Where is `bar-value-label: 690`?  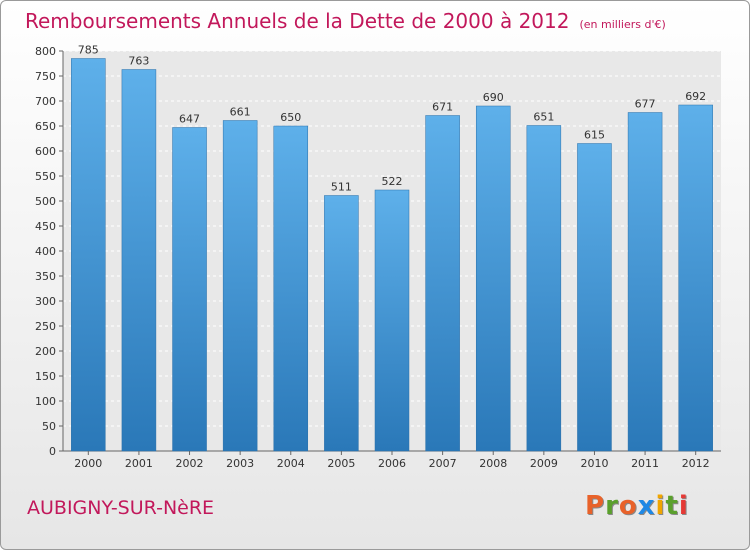 bar-value-label: 690 is located at coordinates (493, 97).